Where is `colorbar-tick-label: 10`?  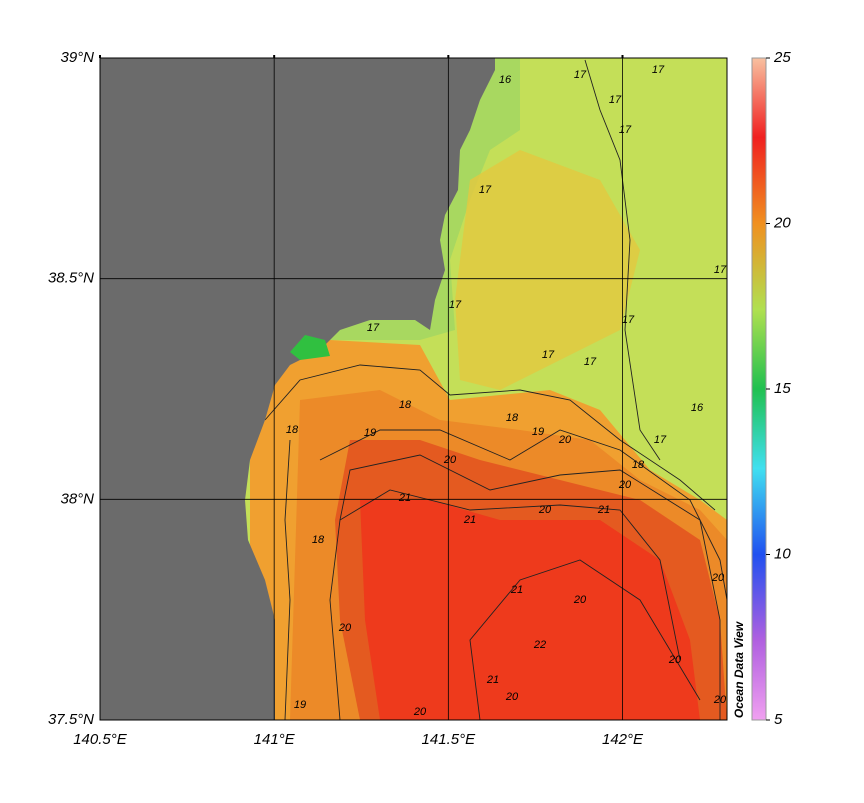
colorbar-tick-label: 10 is located at coordinates (782, 553).